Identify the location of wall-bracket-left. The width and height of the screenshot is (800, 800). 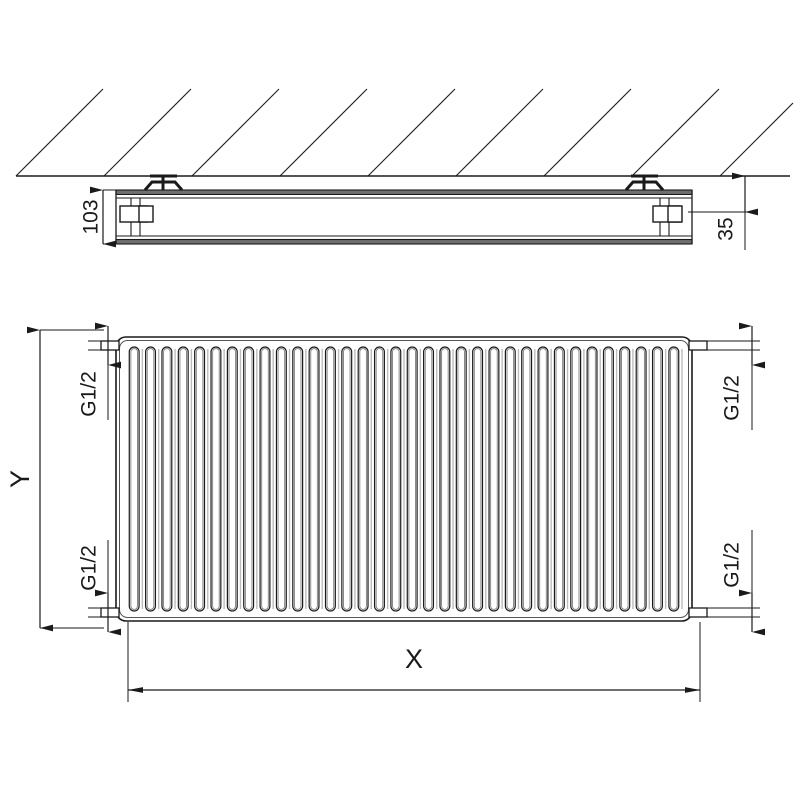
(163, 182).